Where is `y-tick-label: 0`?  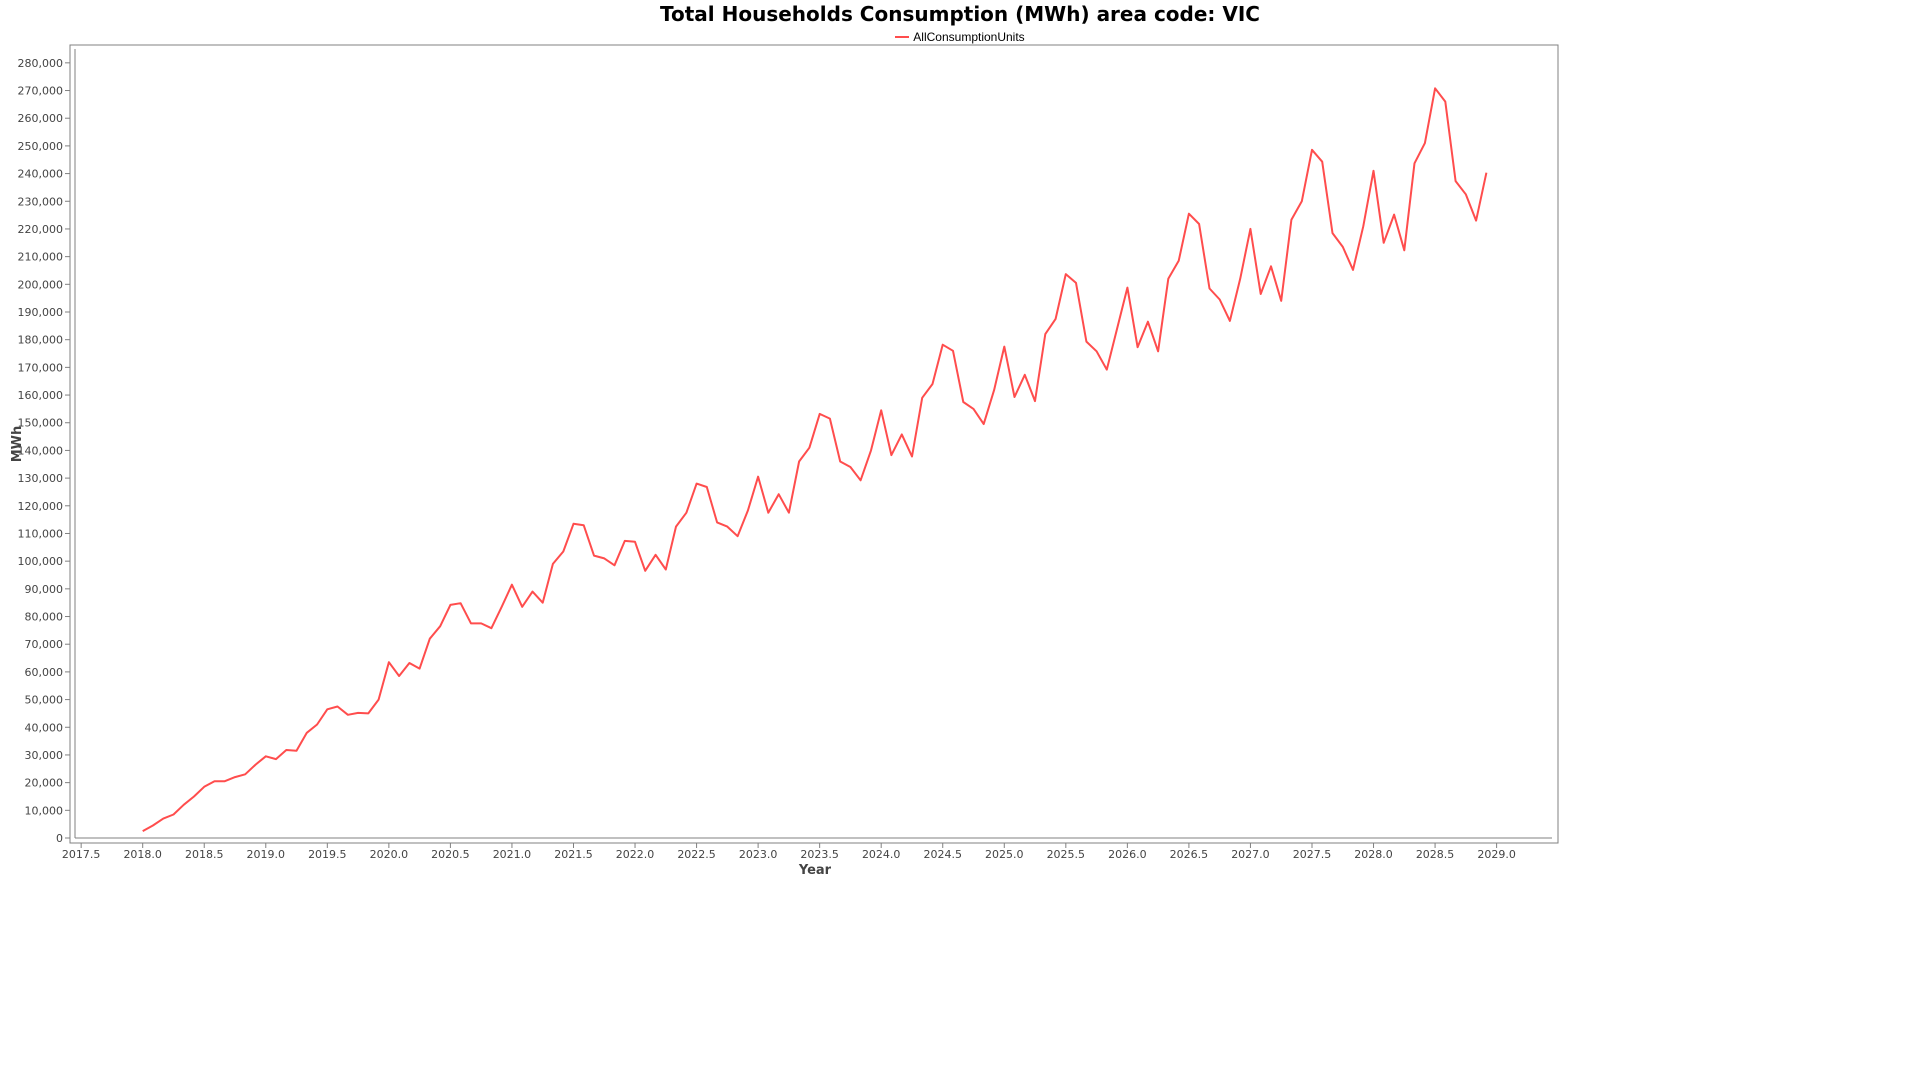
y-tick-label: 0 is located at coordinates (59, 838).